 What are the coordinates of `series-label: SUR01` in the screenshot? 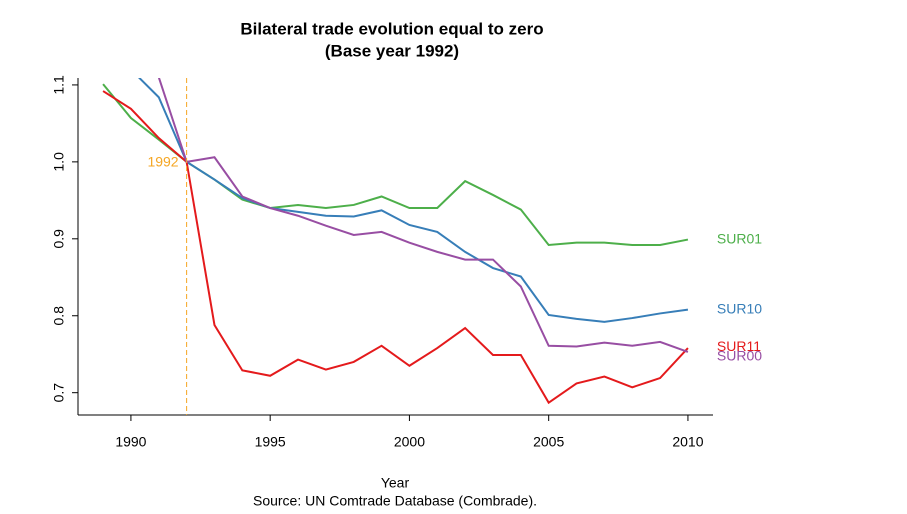 It's located at (739, 238).